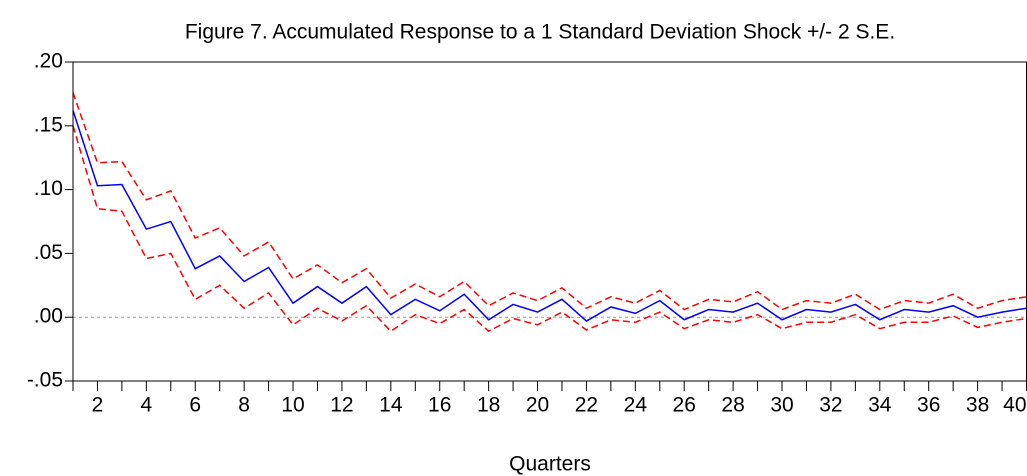  Describe the element at coordinates (48, 124) in the screenshot. I see `y-tick-label: .15` at that location.